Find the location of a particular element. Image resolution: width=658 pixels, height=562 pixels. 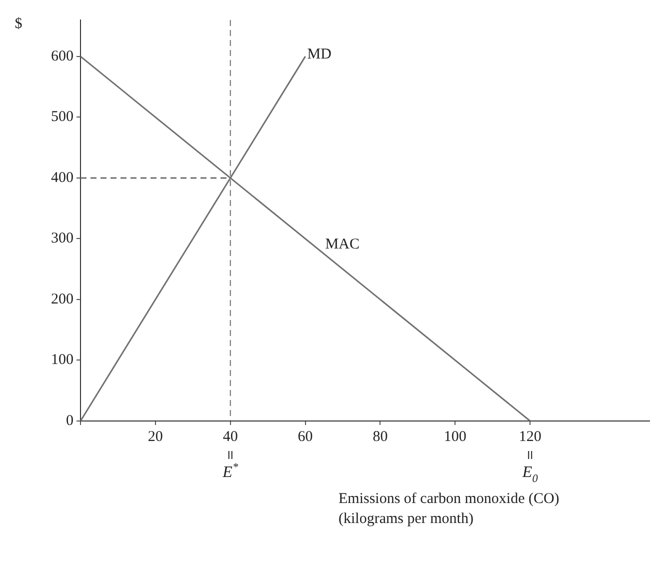

x-tick-label: 60 is located at coordinates (305, 436).